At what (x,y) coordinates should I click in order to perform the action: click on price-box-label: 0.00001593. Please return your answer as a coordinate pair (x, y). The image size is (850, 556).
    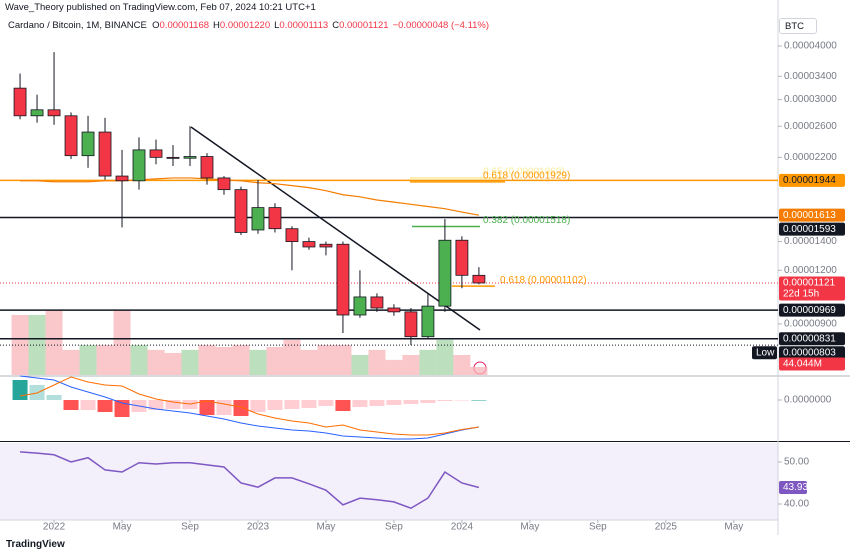
    Looking at the image, I should click on (809, 229).